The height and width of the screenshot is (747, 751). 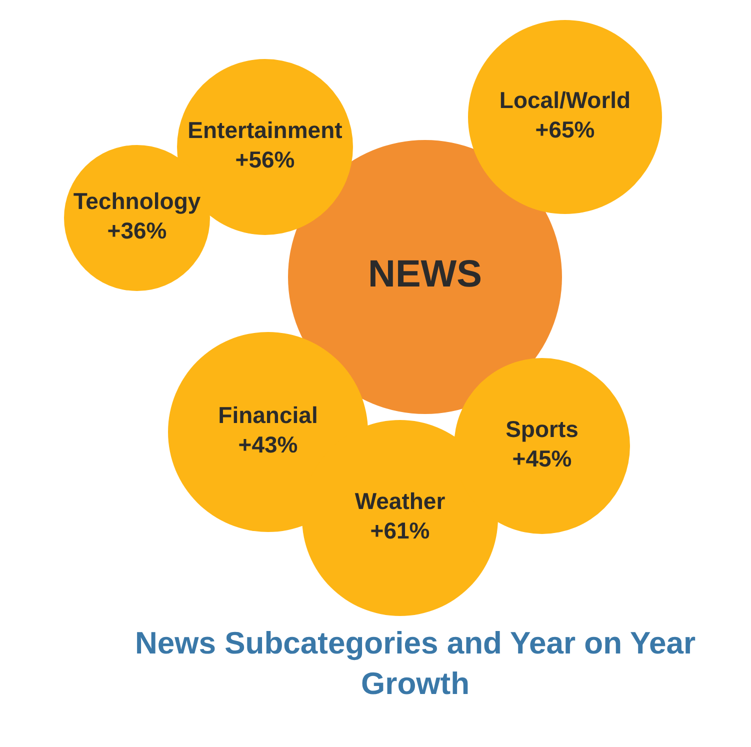 I want to click on data-label: +65%, so click(x=565, y=129).